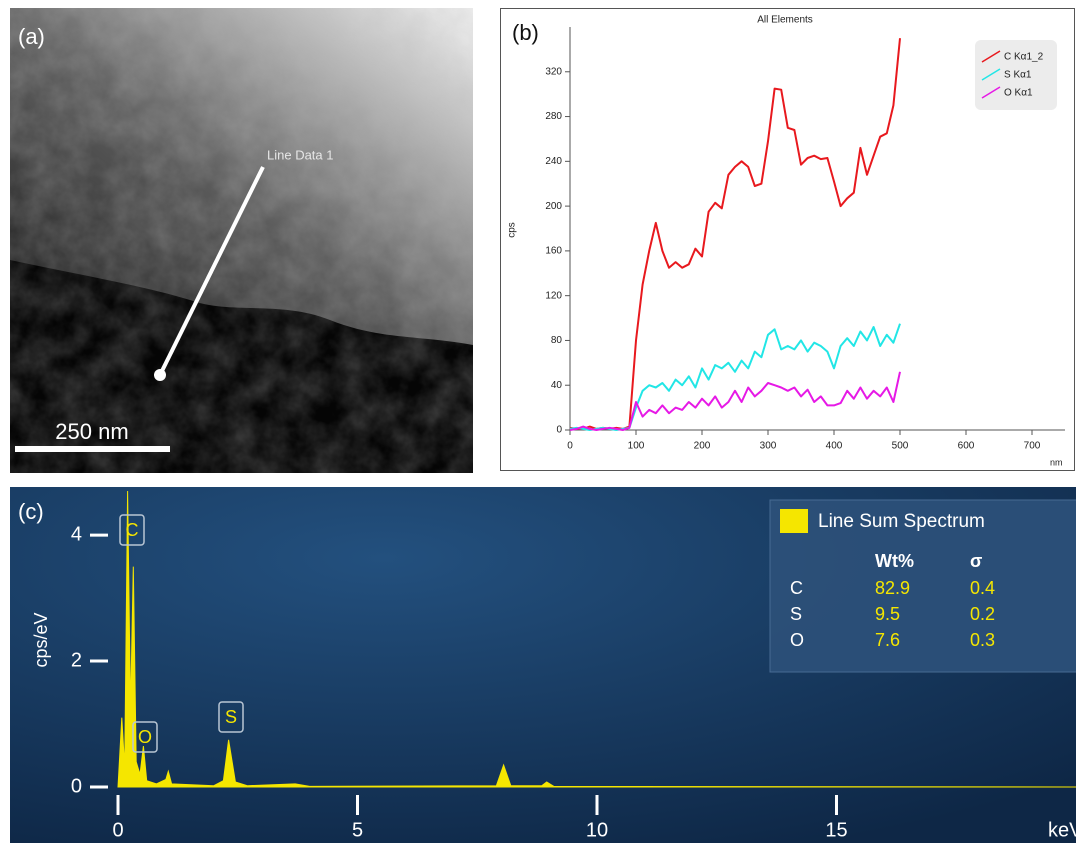  What do you see at coordinates (887, 640) in the screenshot?
I see `table-value: 7.6` at bounding box center [887, 640].